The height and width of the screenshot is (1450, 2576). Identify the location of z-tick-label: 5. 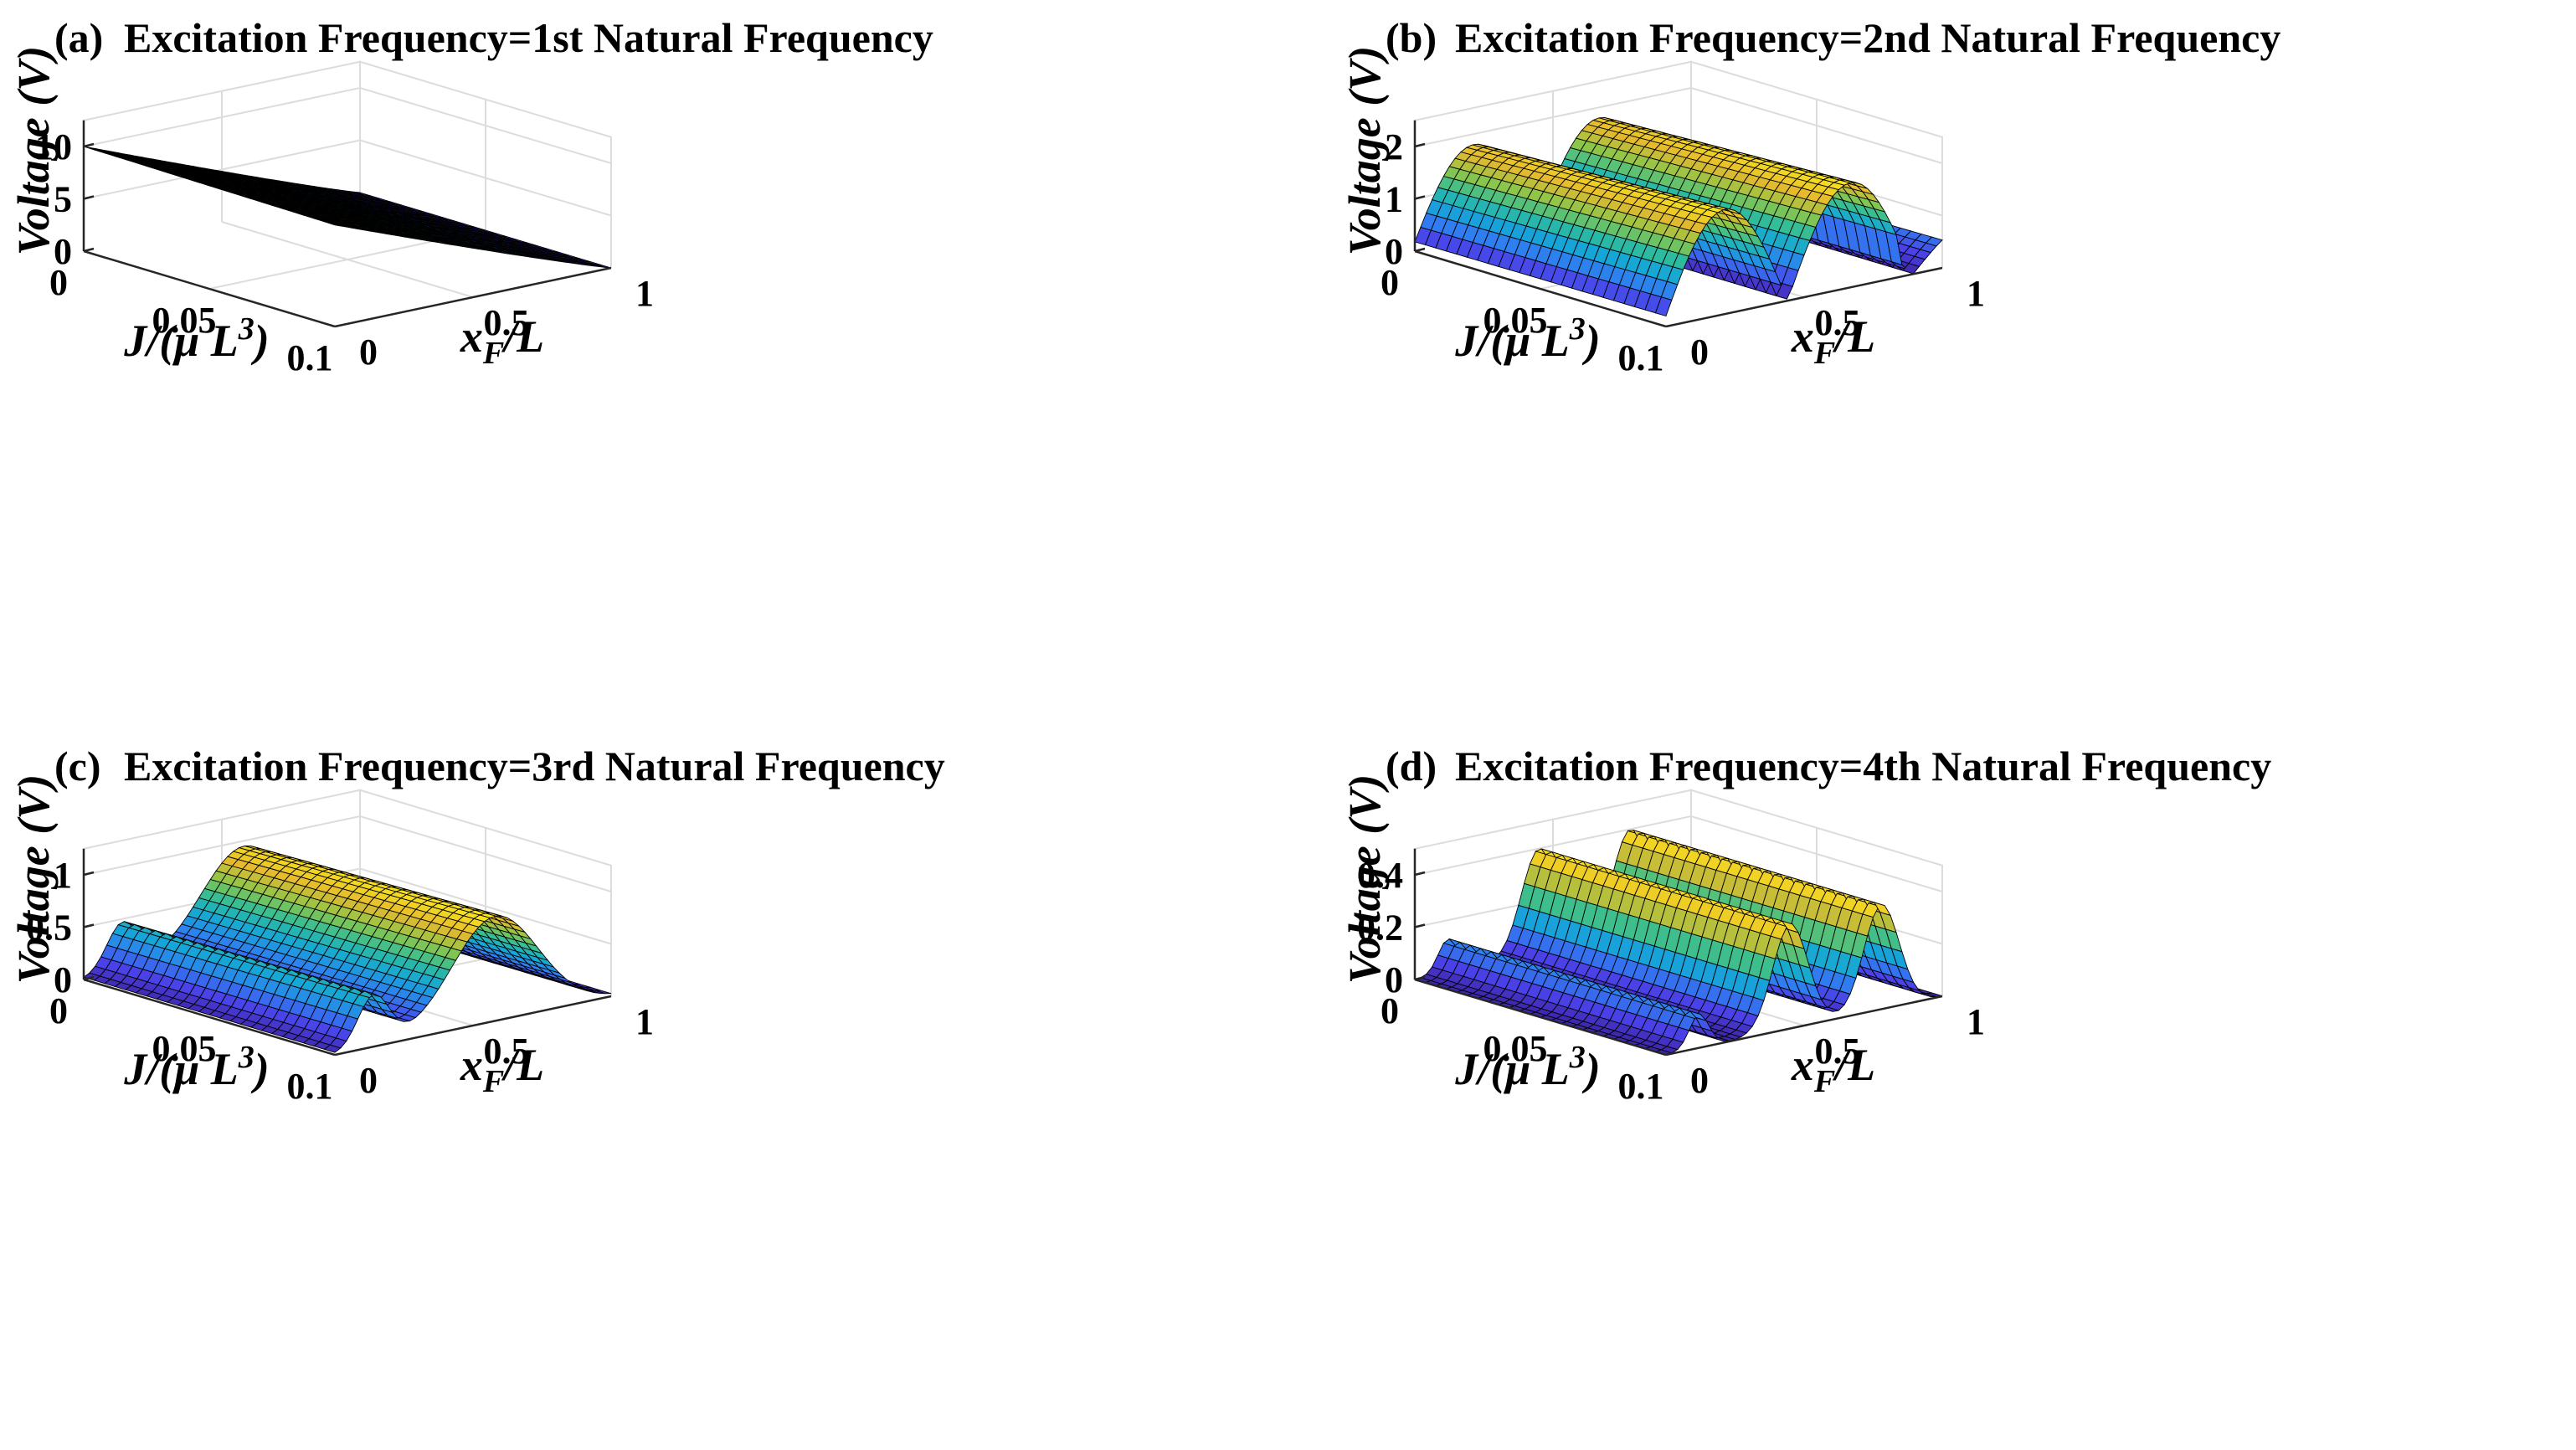
(63, 199).